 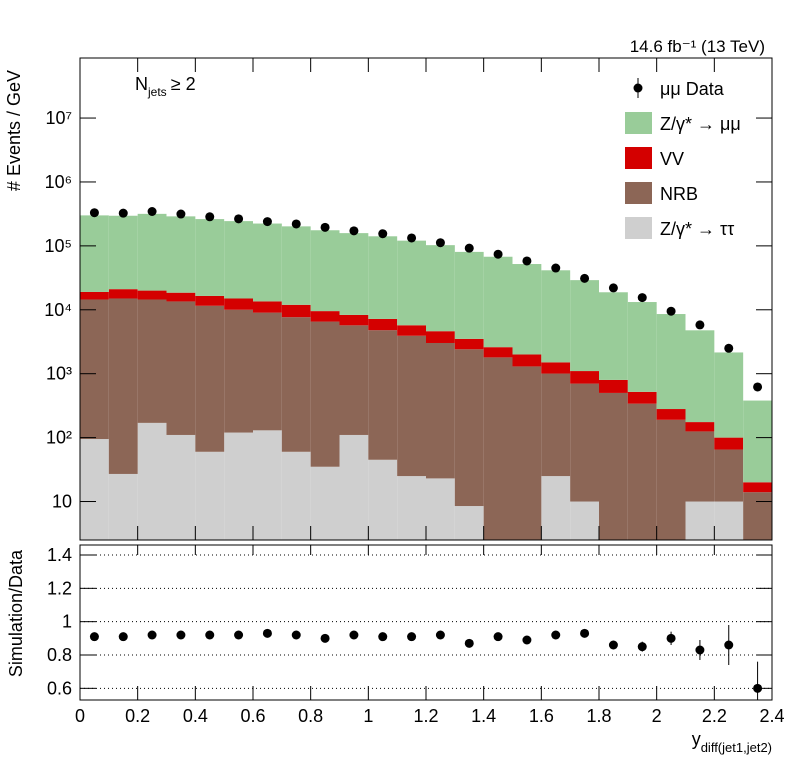 I want to click on ratio-y-tick-label: 0.6, so click(x=59, y=688).